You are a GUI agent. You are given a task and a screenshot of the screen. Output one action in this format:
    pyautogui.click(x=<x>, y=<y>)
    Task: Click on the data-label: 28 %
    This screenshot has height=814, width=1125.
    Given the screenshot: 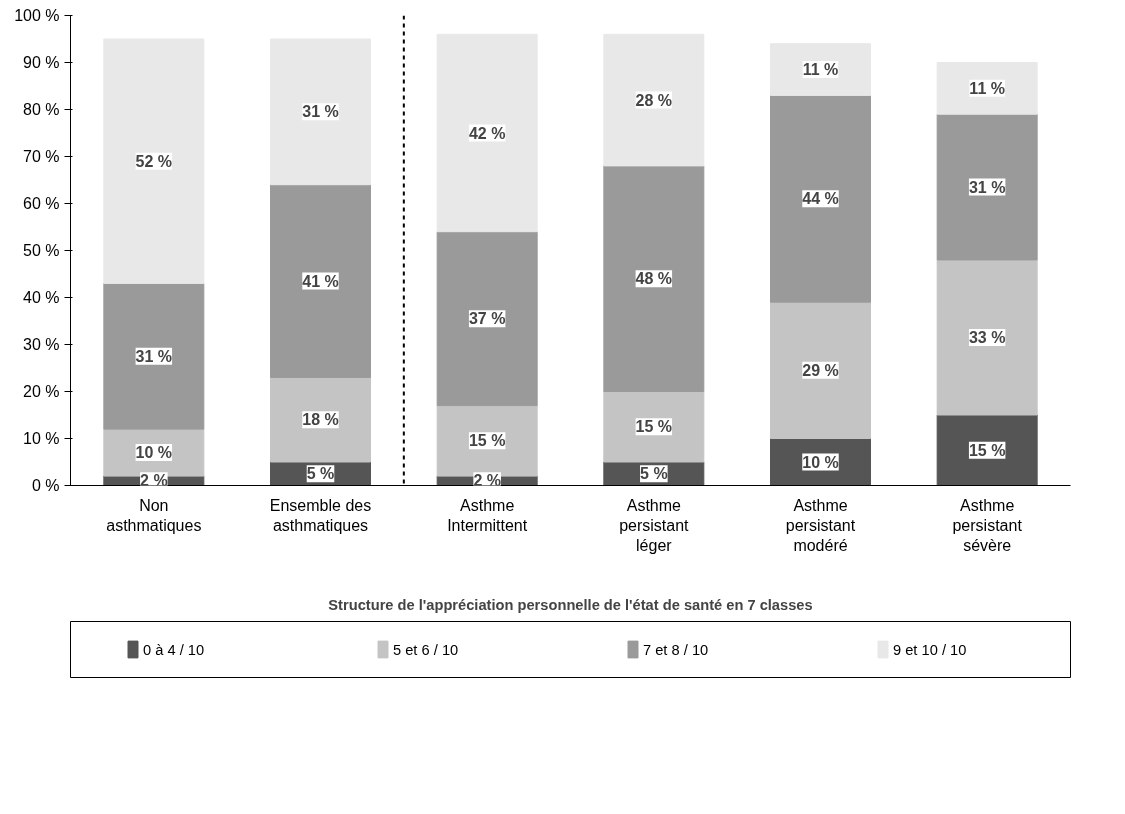 What is the action you would take?
    pyautogui.click(x=654, y=100)
    